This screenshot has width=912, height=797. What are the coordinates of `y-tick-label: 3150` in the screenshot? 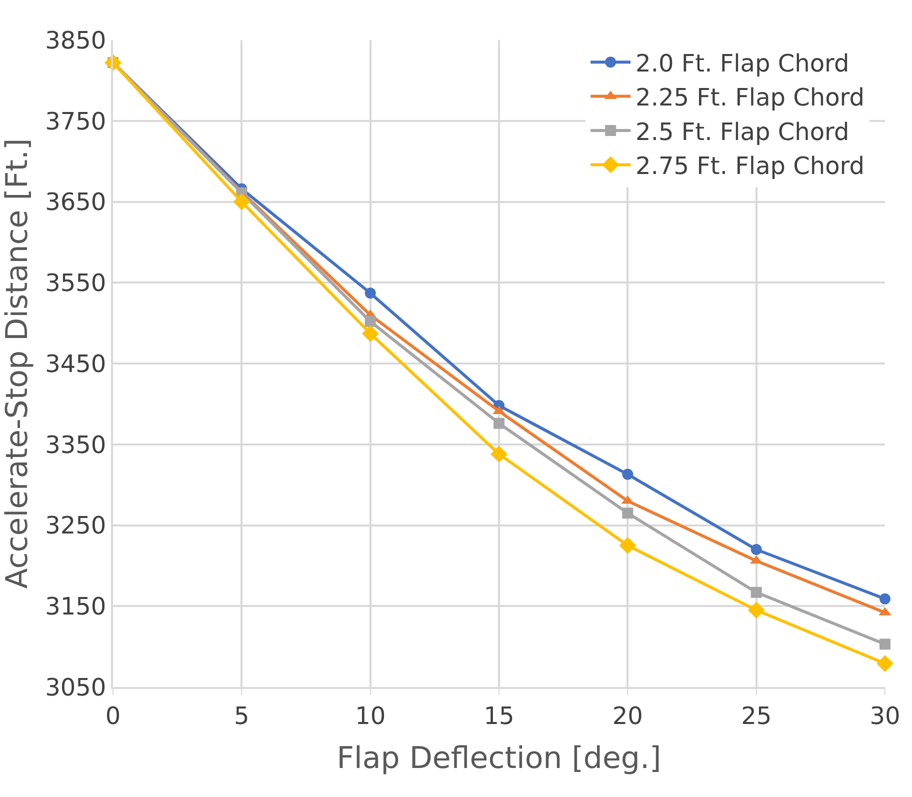 It's located at (75, 606).